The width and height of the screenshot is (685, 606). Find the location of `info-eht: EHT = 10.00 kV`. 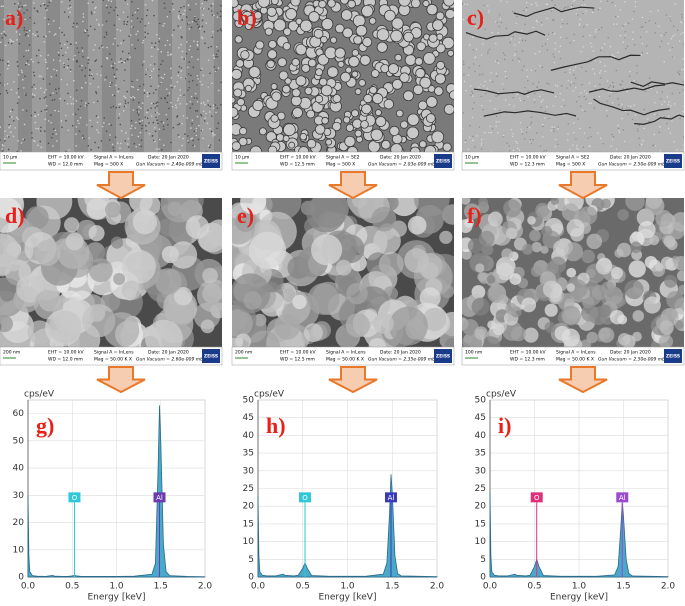

info-eht: EHT = 10.00 kV is located at coordinates (66, 353).